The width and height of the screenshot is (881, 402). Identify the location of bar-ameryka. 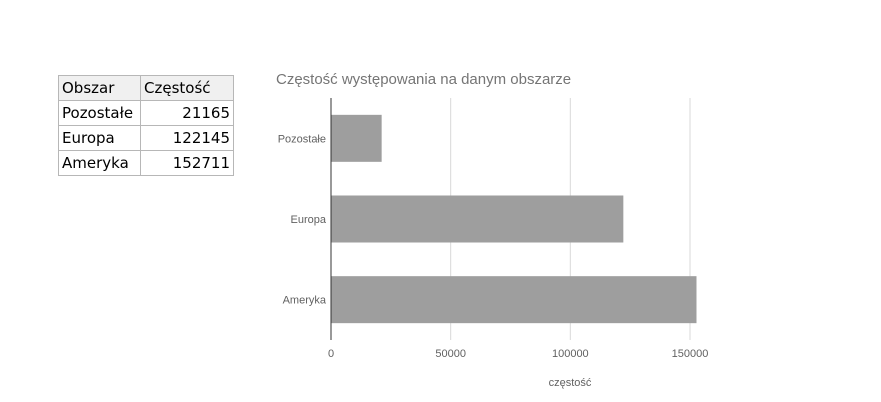
(514, 300).